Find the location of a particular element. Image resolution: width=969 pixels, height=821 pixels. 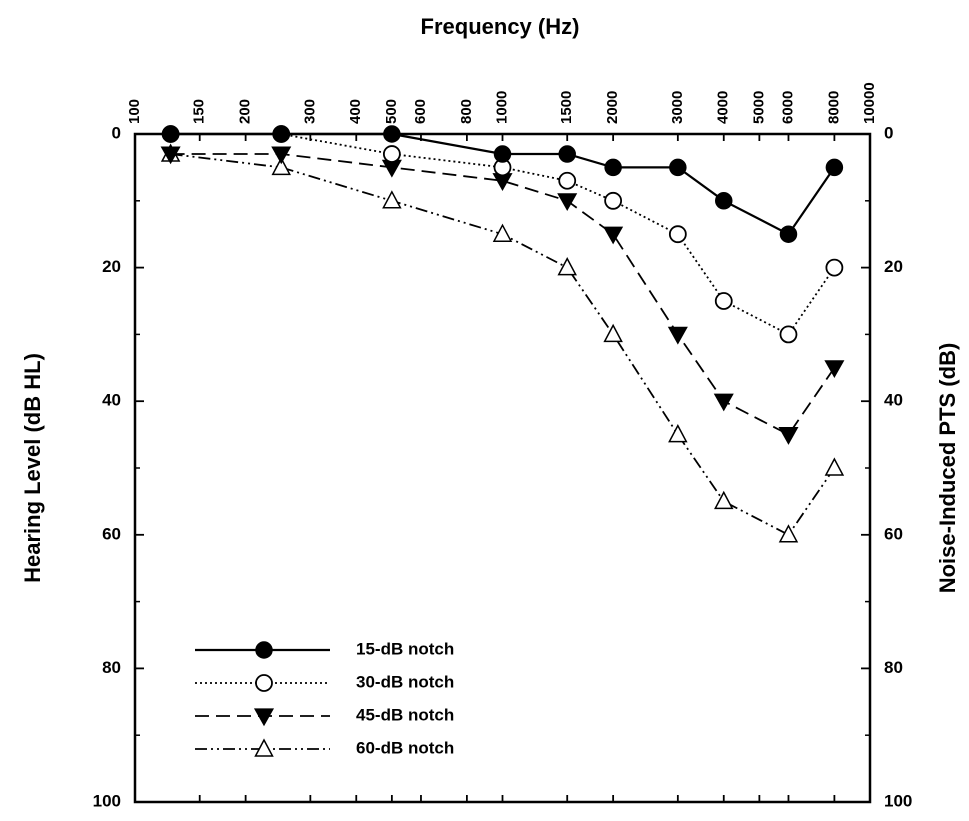

legend-label: 15-dB notch is located at coordinates (405, 648).